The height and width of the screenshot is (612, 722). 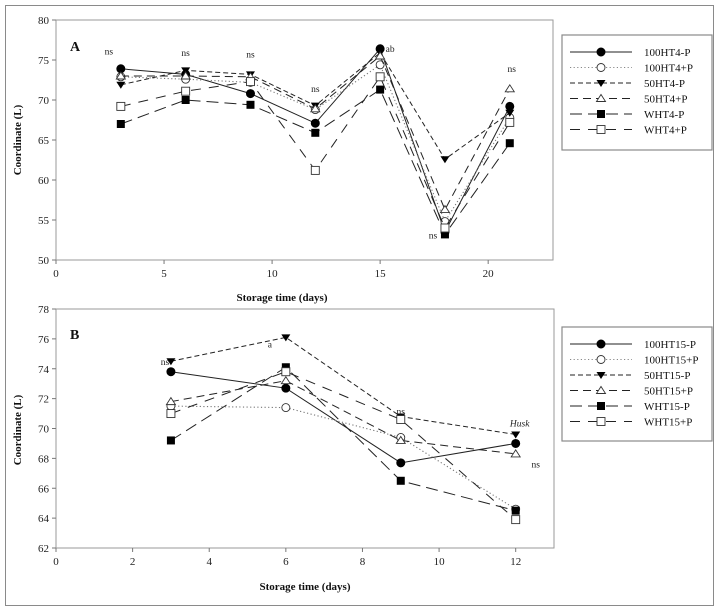 I want to click on legend-label: 50HT15-P, so click(x=667, y=376).